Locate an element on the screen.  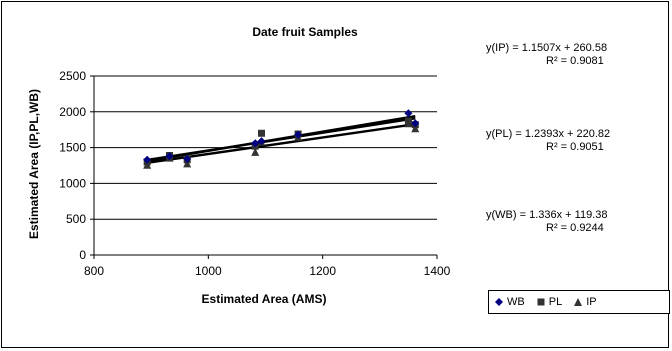
trend-equation-wb: y(WB) = 1.336x + 119.38 R² = 0.9244 is located at coordinates (546, 222).